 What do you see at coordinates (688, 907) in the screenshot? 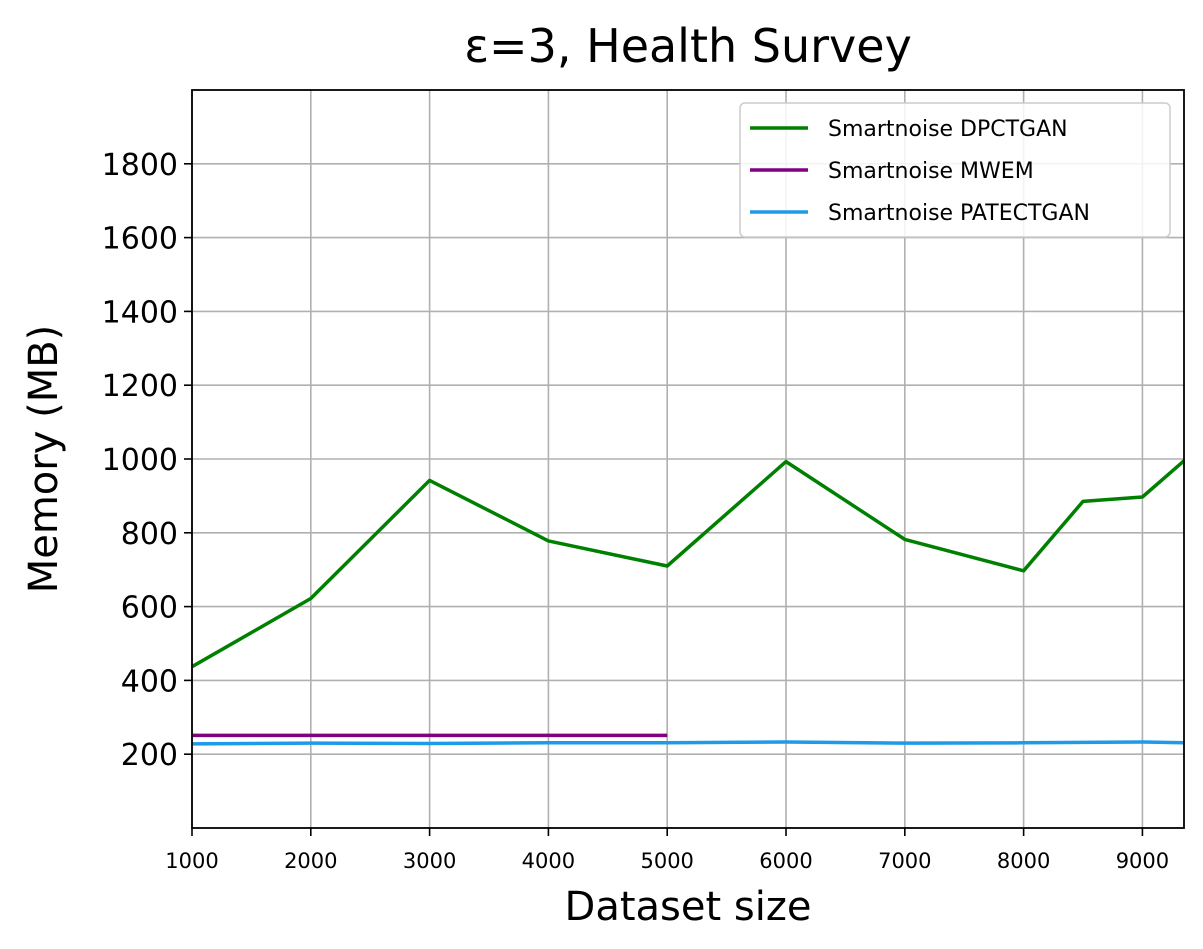
I see `x-axis-label: Dataset size` at bounding box center [688, 907].